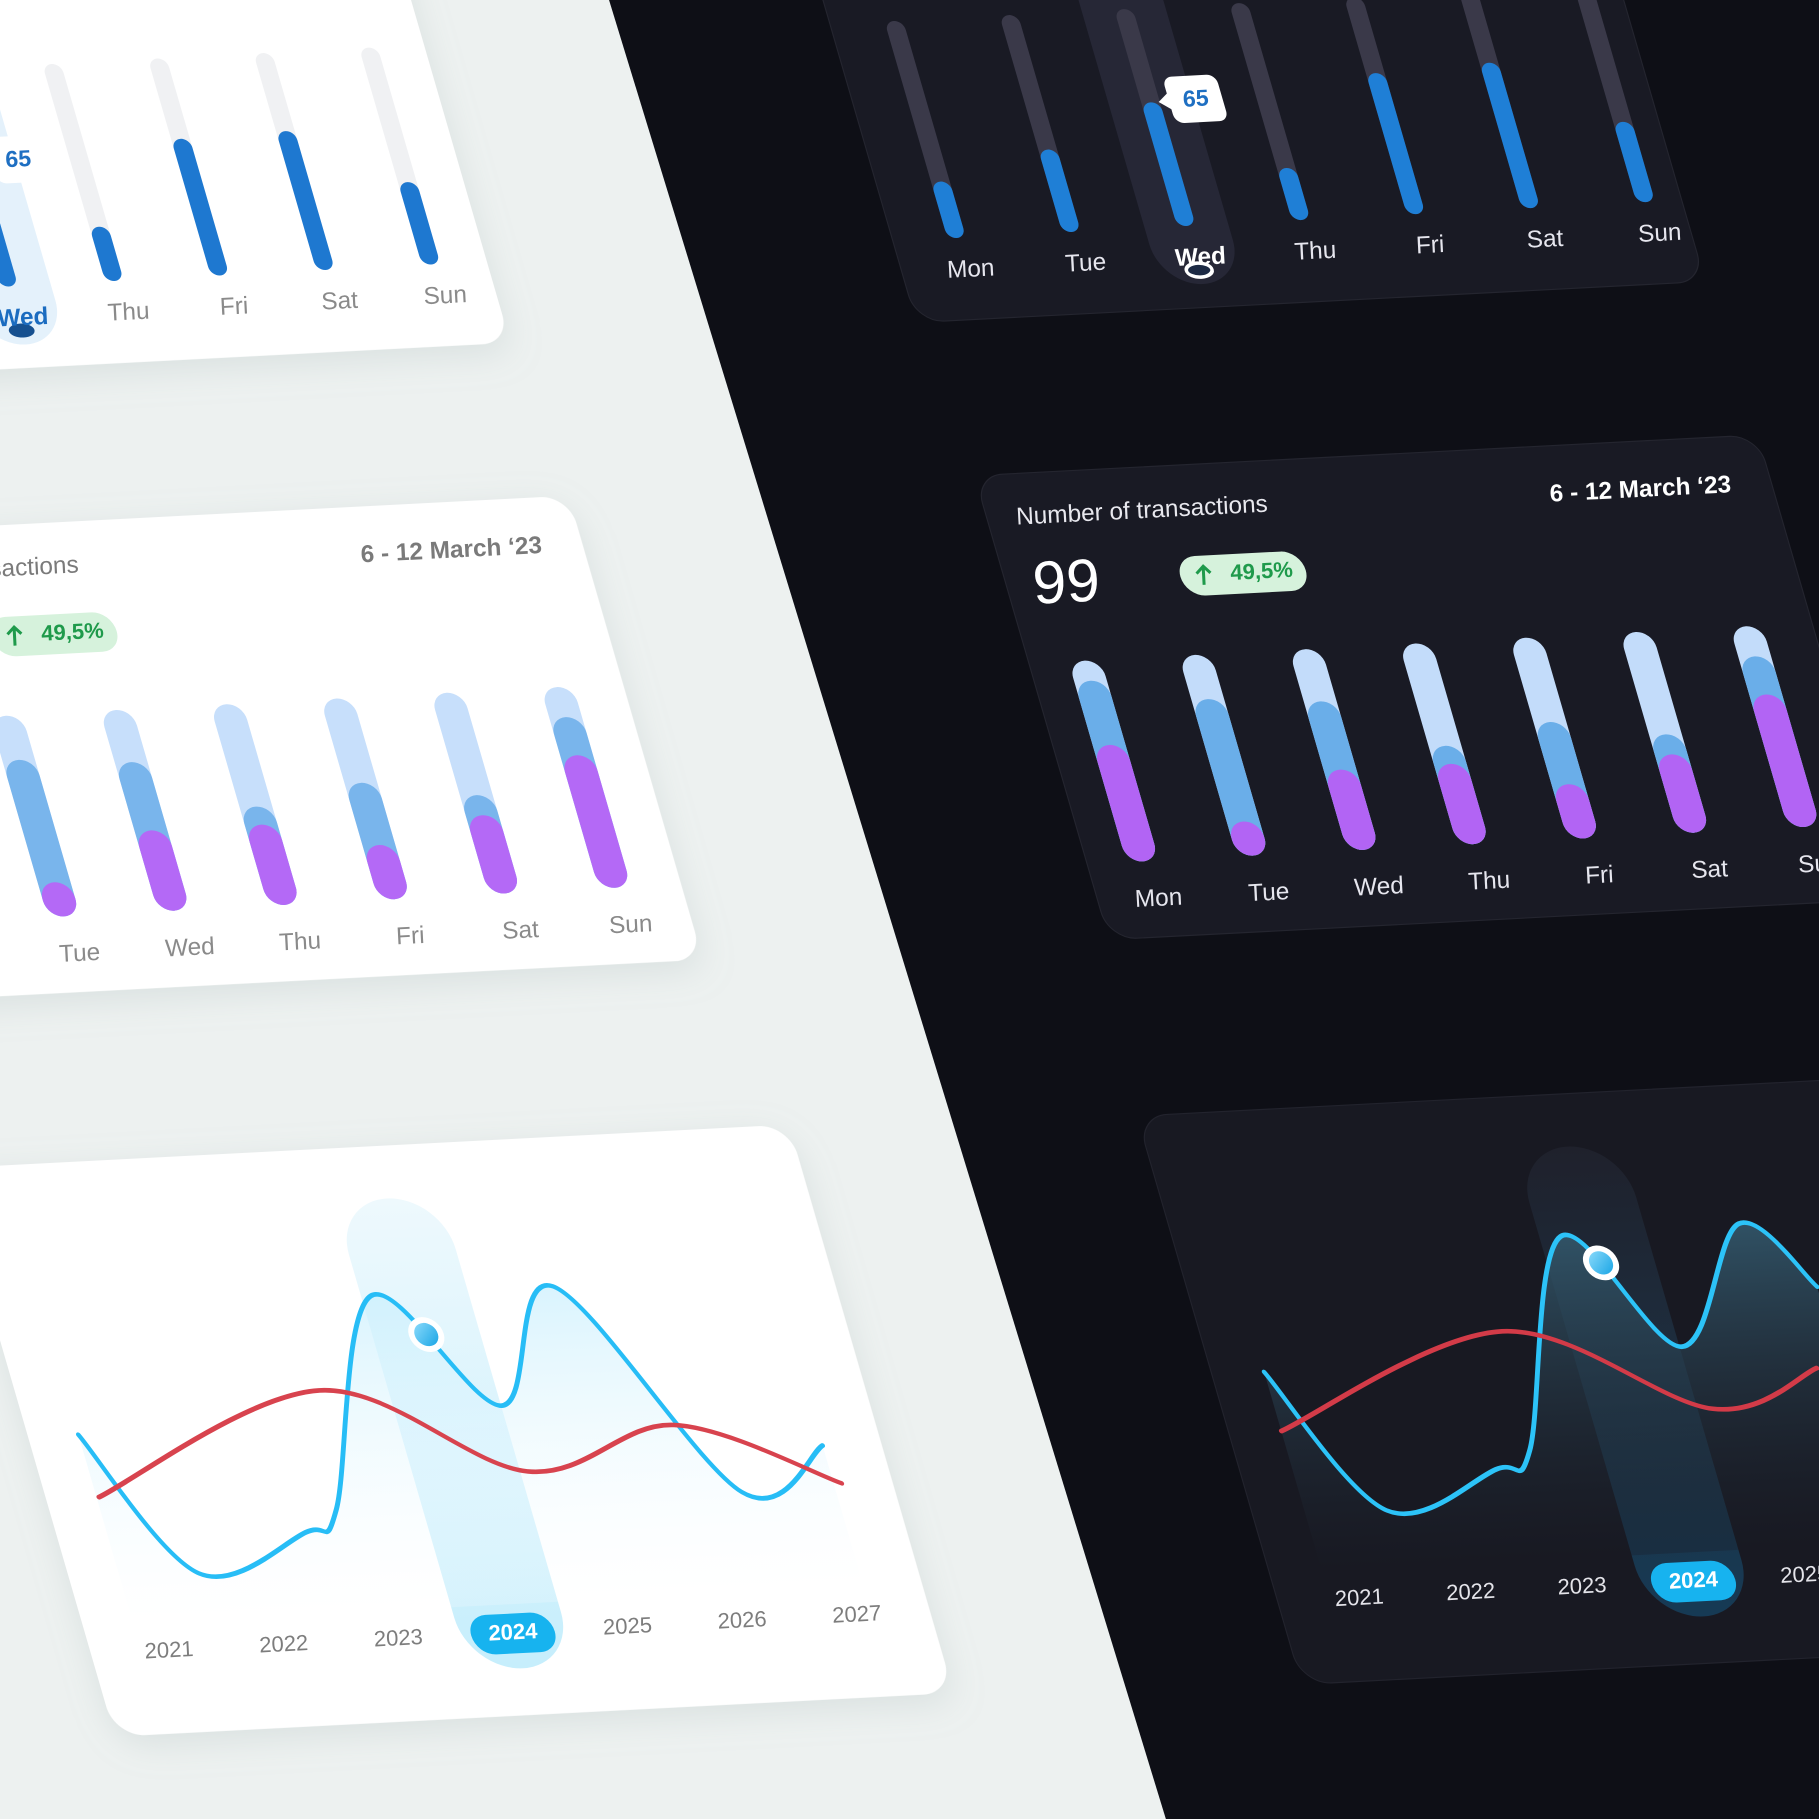 The width and height of the screenshot is (1819, 1819). Describe the element at coordinates (1066, 580) in the screenshot. I see `total: 99` at that location.